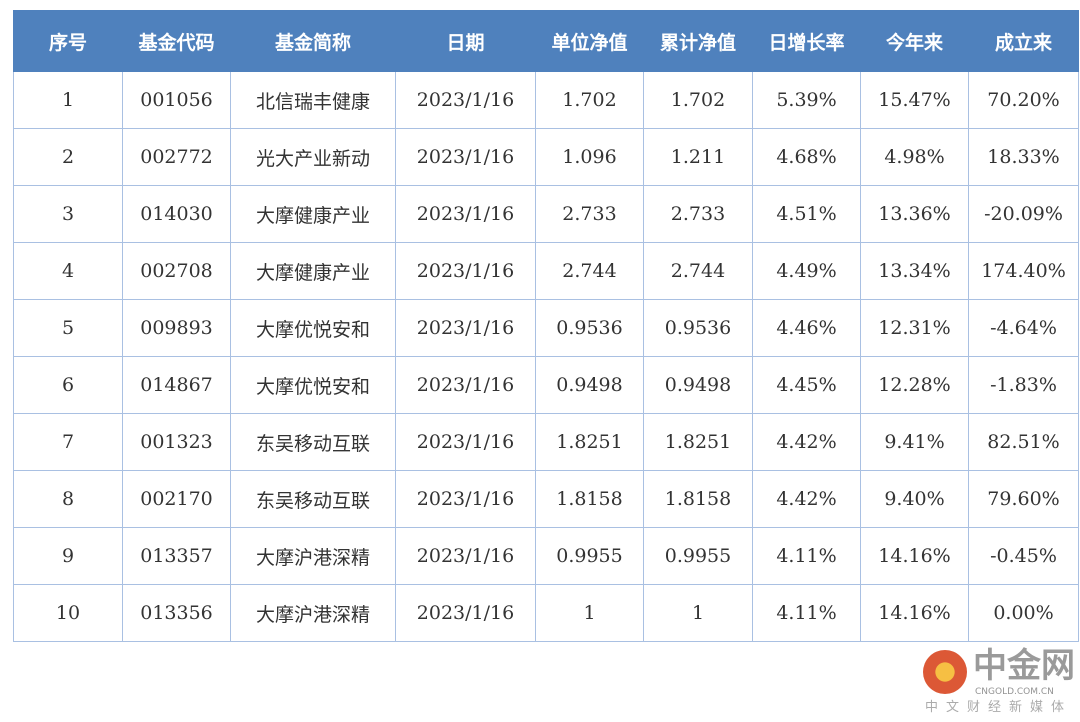 The image size is (1080, 722). What do you see at coordinates (589, 214) in the screenshot?
I see `table-cell: 2.733` at bounding box center [589, 214].